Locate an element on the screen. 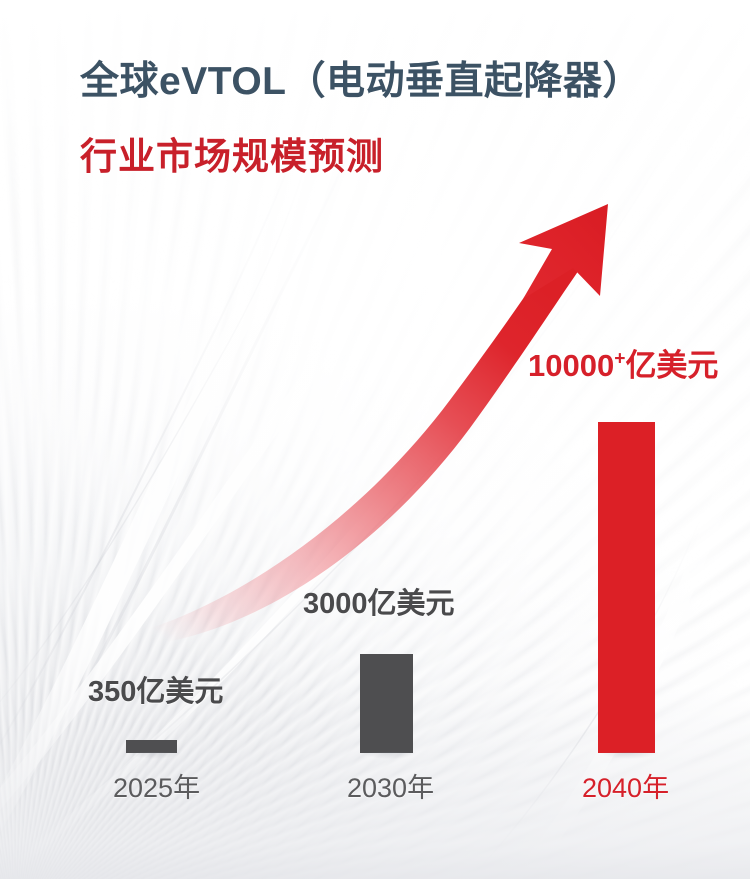 The width and height of the screenshot is (750, 879). bar-2030 is located at coordinates (388, 706).